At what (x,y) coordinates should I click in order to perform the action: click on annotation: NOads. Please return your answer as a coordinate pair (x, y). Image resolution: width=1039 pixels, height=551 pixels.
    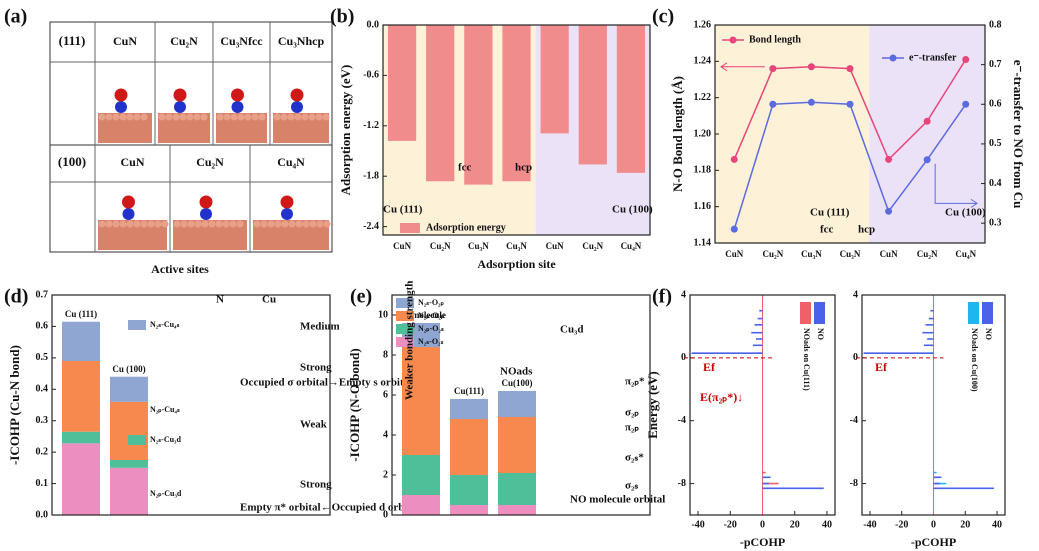
    Looking at the image, I should click on (516, 372).